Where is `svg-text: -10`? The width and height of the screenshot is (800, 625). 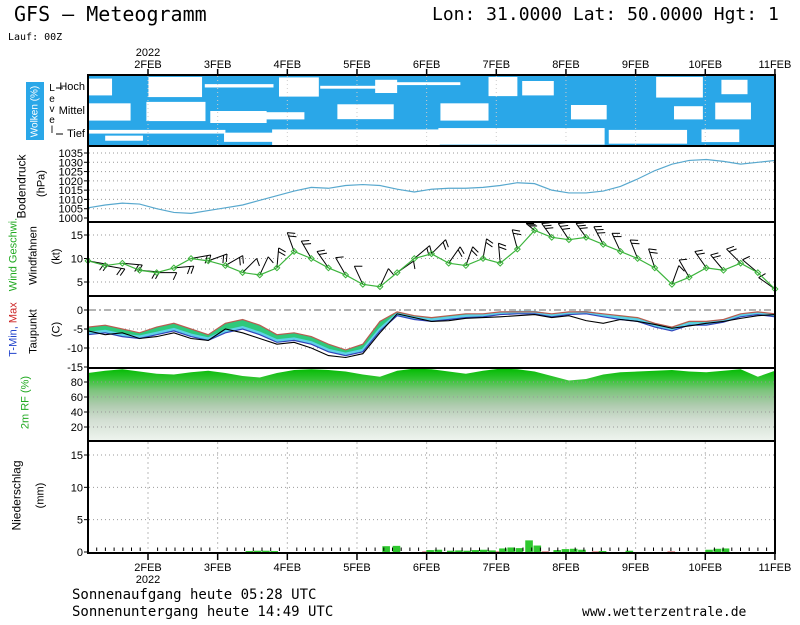
svg-text: -10 is located at coordinates (75, 349).